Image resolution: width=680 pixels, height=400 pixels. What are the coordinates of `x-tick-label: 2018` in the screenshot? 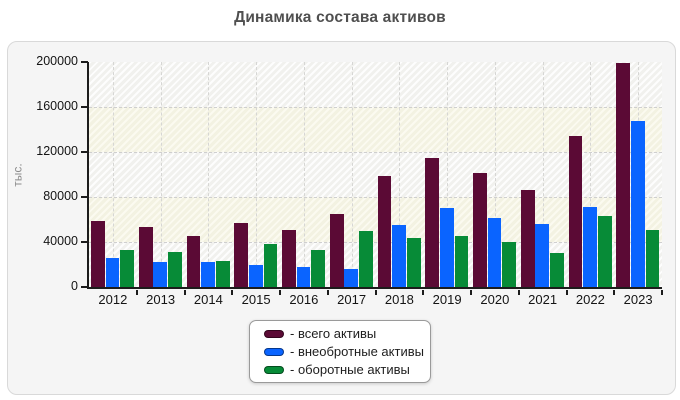 It's located at (399, 299).